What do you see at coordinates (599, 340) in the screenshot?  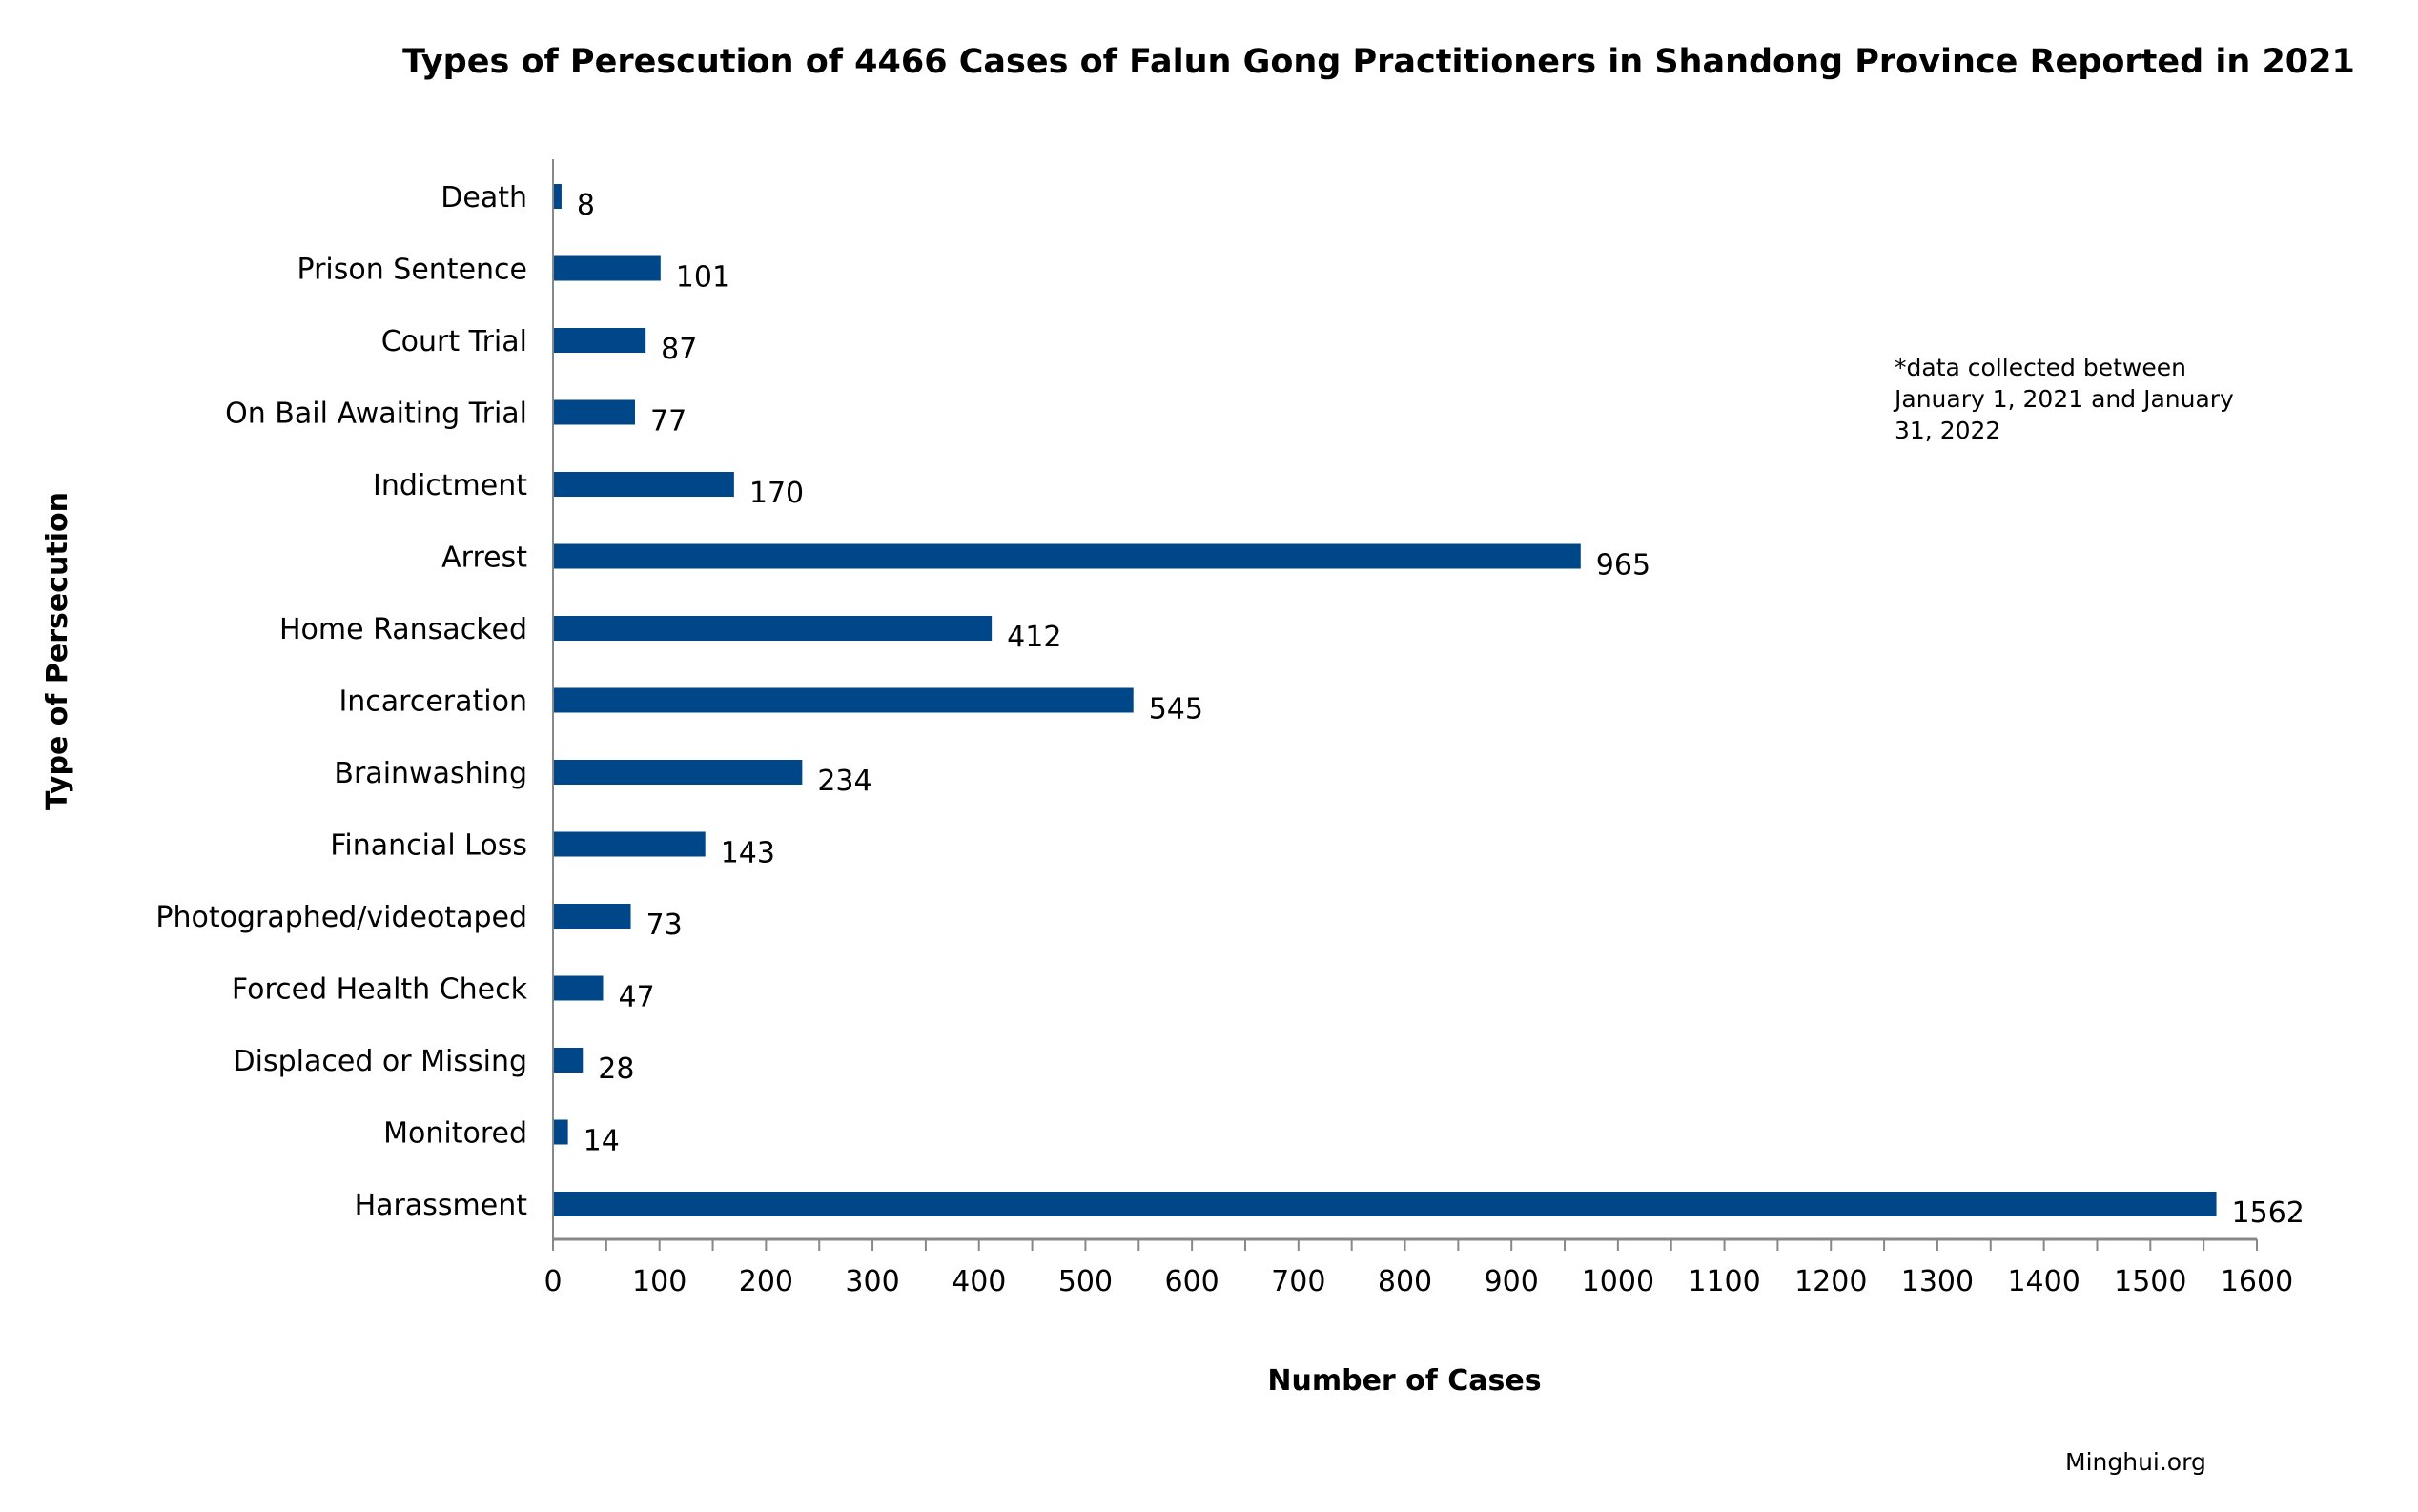 I see `bar-court-trial` at bounding box center [599, 340].